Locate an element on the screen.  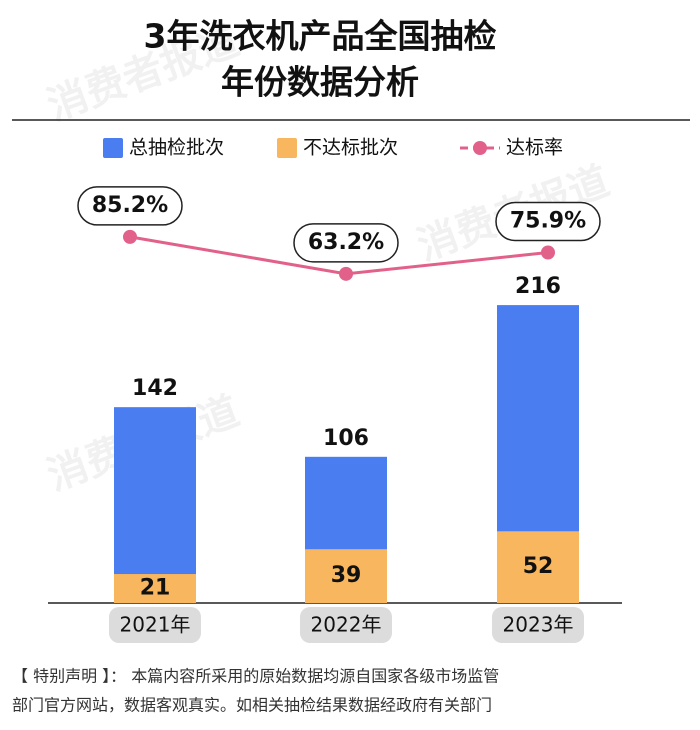
value-label: 21 is located at coordinates (155, 588).